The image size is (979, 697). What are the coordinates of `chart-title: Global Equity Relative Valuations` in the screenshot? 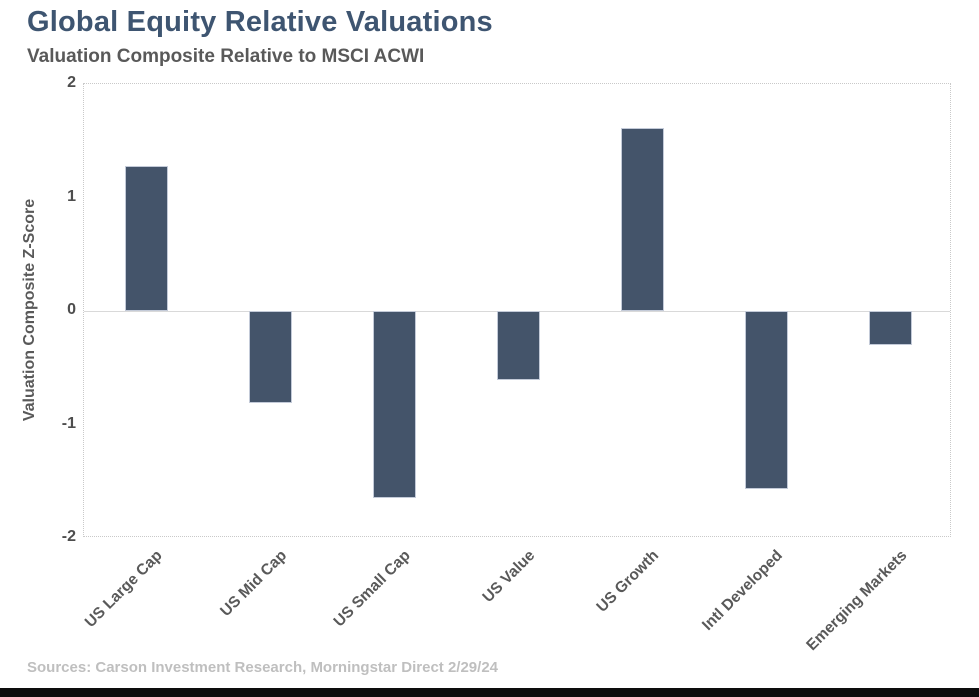 It's located at (260, 22).